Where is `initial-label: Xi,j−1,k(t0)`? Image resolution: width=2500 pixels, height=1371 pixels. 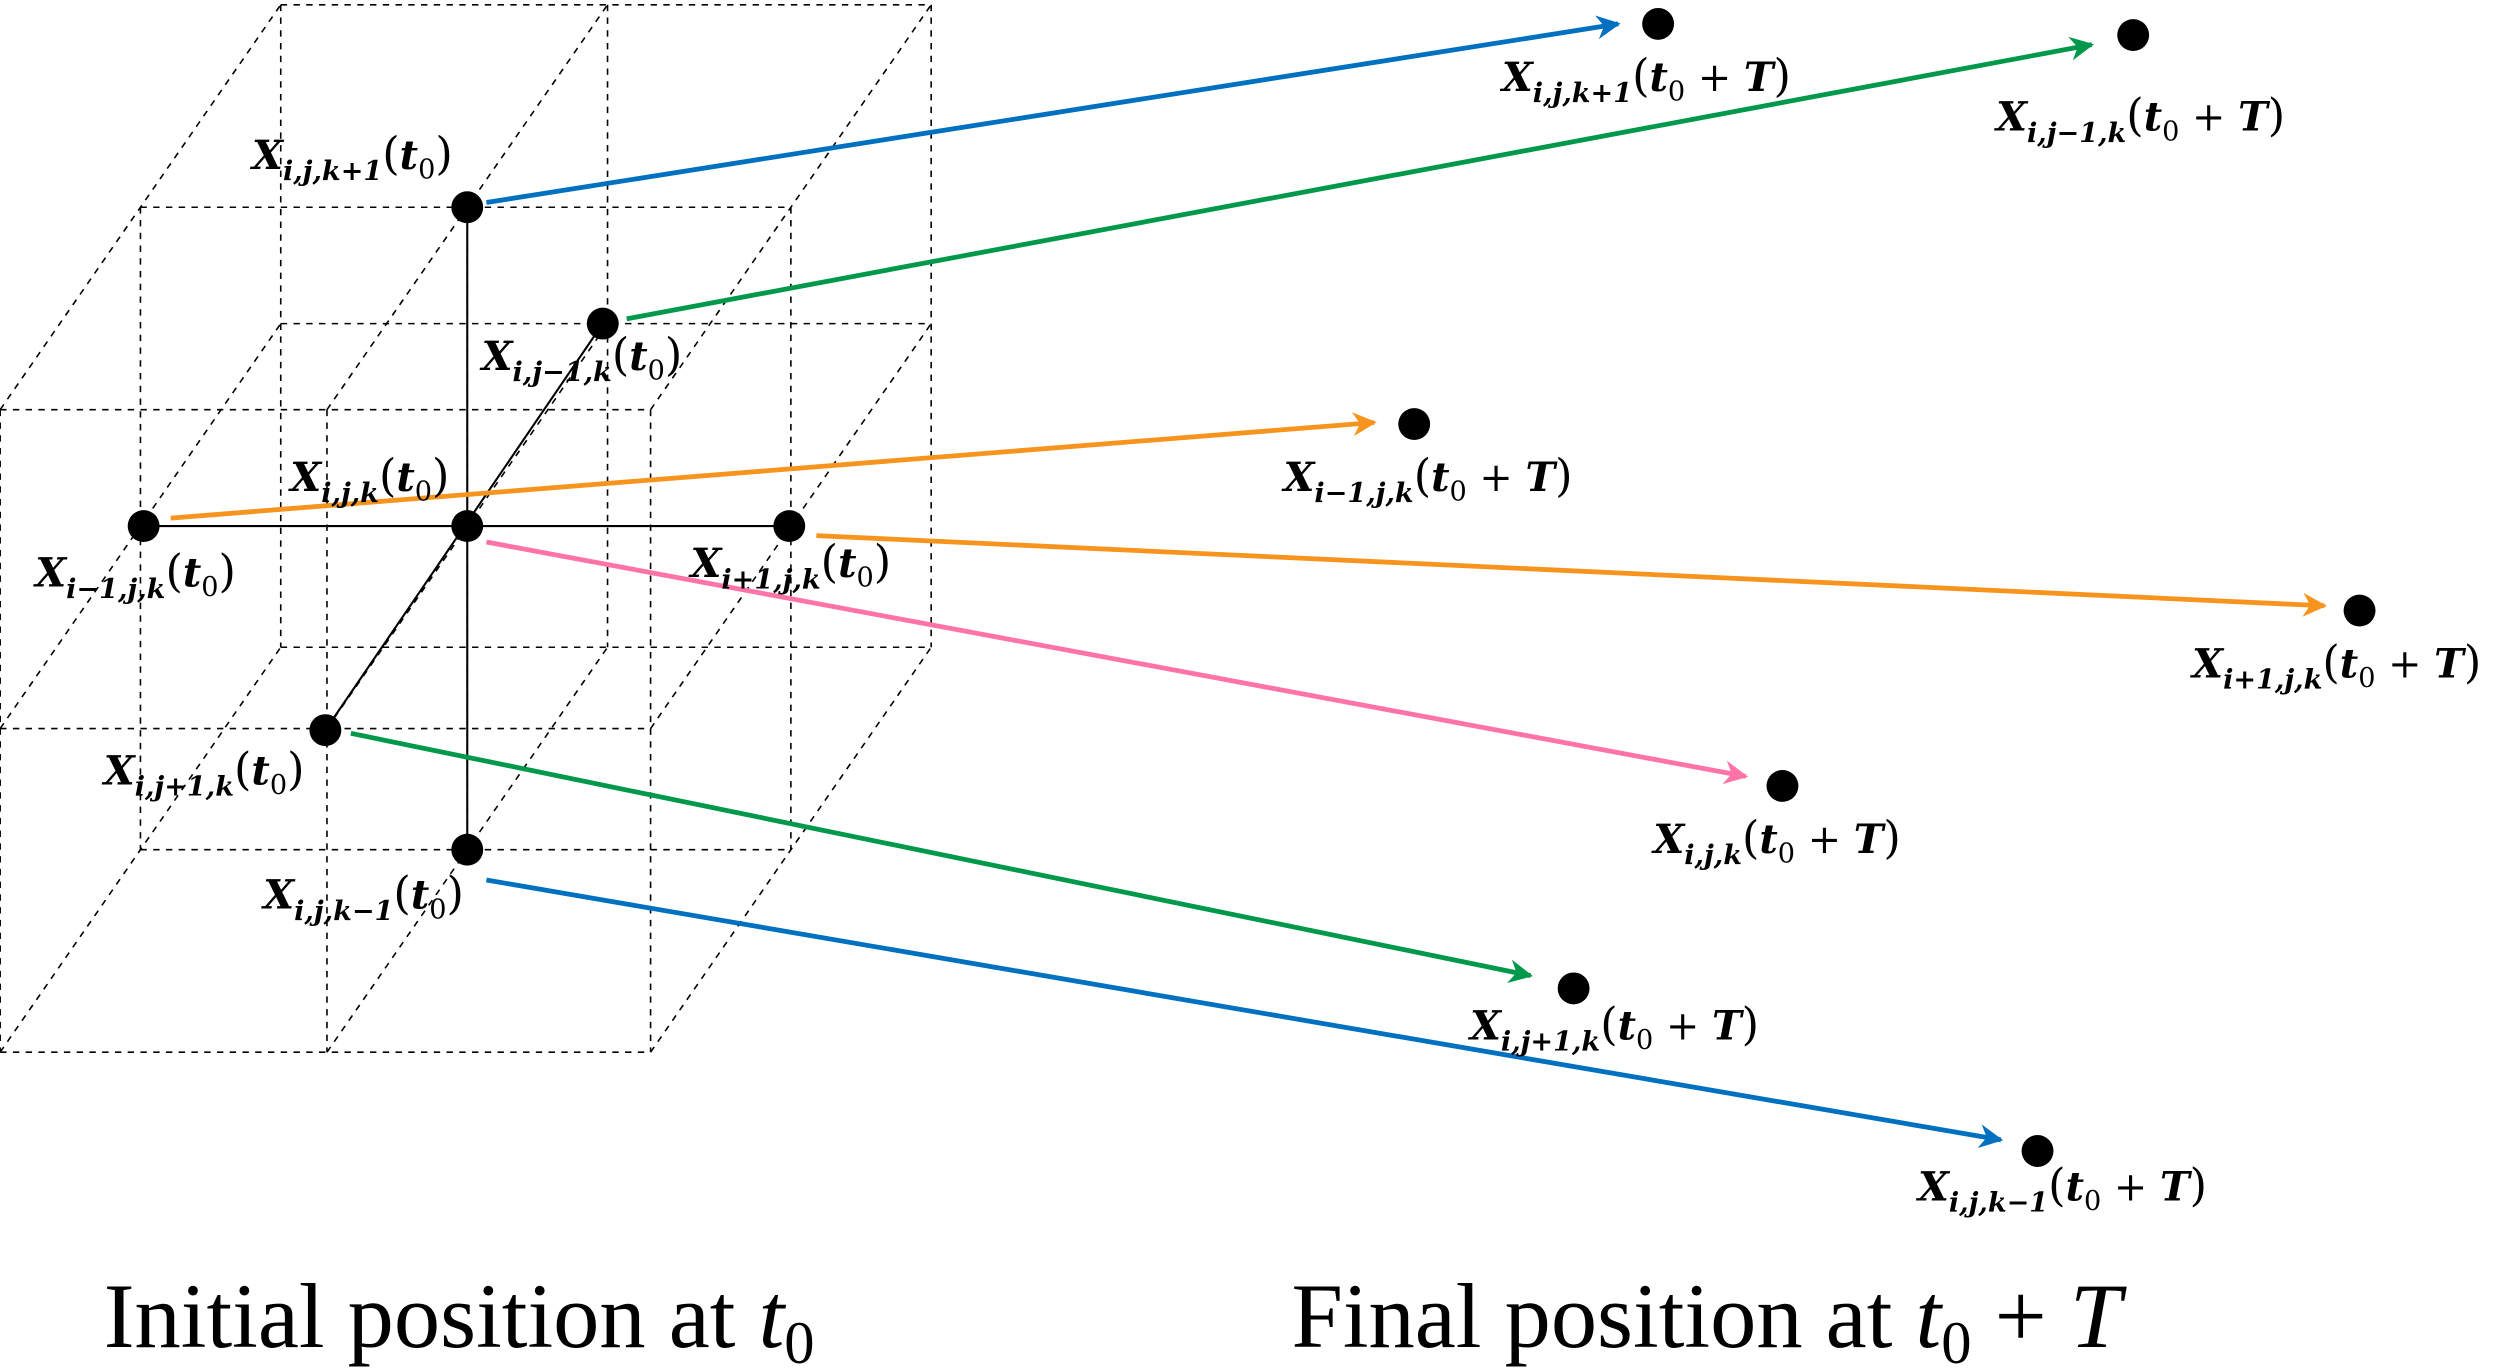 initial-label: Xi,j−1,k(t0) is located at coordinates (581, 358).